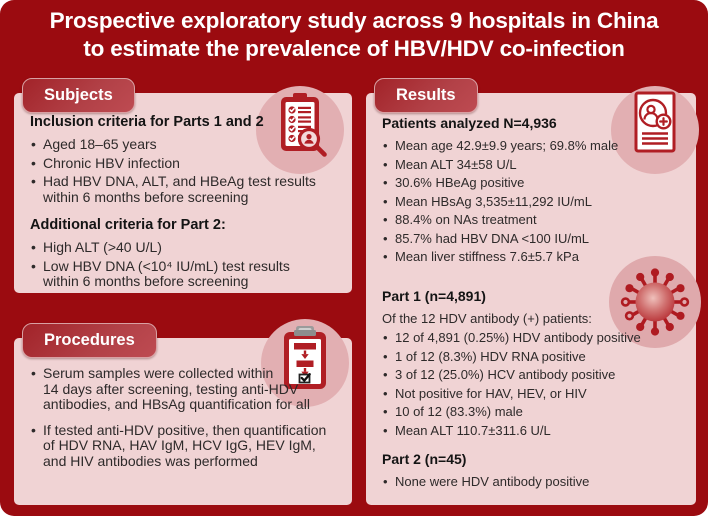 This screenshot has width=708, height=516. I want to click on list-item: High ALT (>40 U/L), so click(185, 247).